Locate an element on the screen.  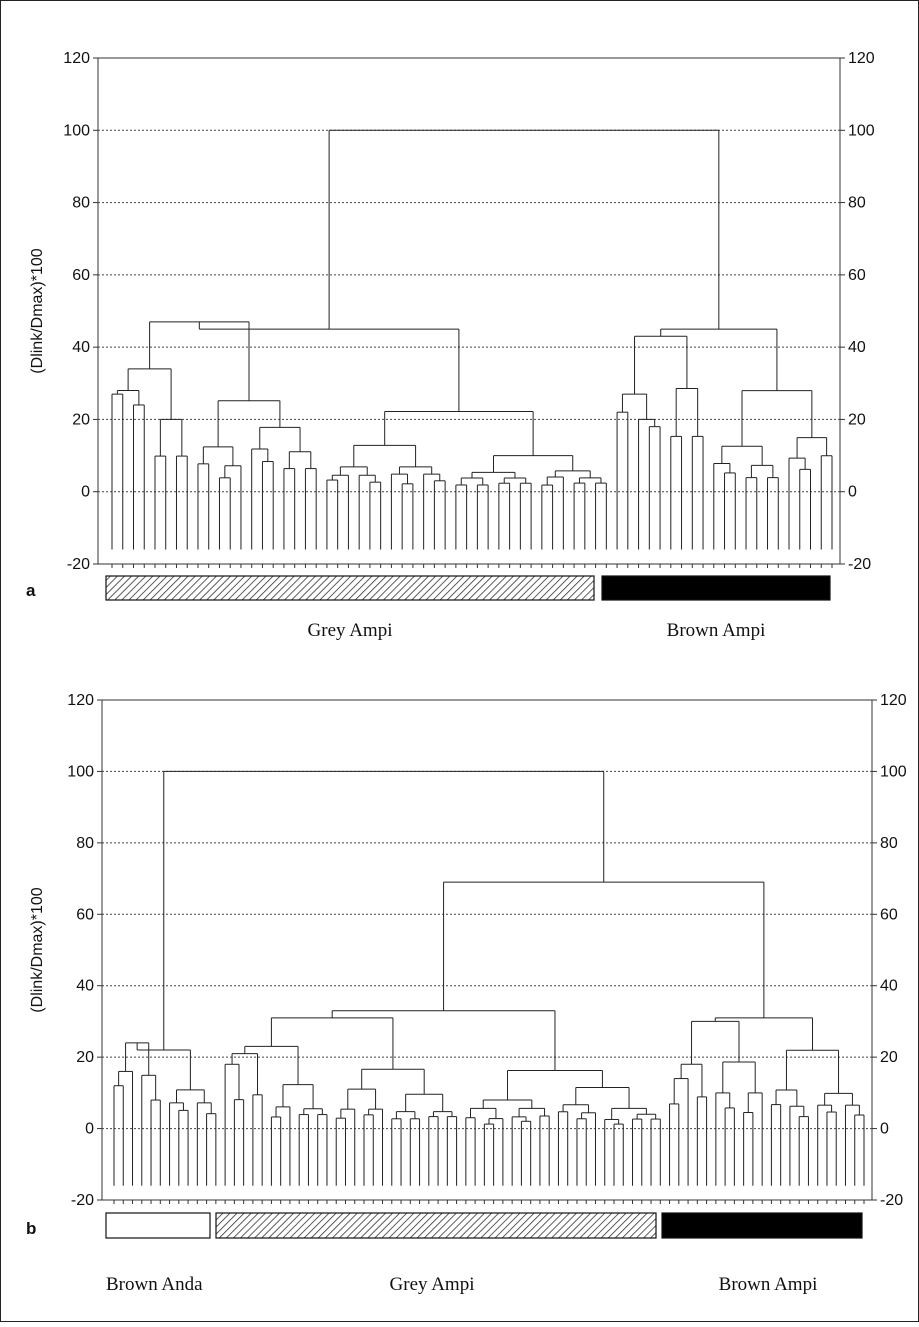
panel-label: b is located at coordinates (31, 1228).